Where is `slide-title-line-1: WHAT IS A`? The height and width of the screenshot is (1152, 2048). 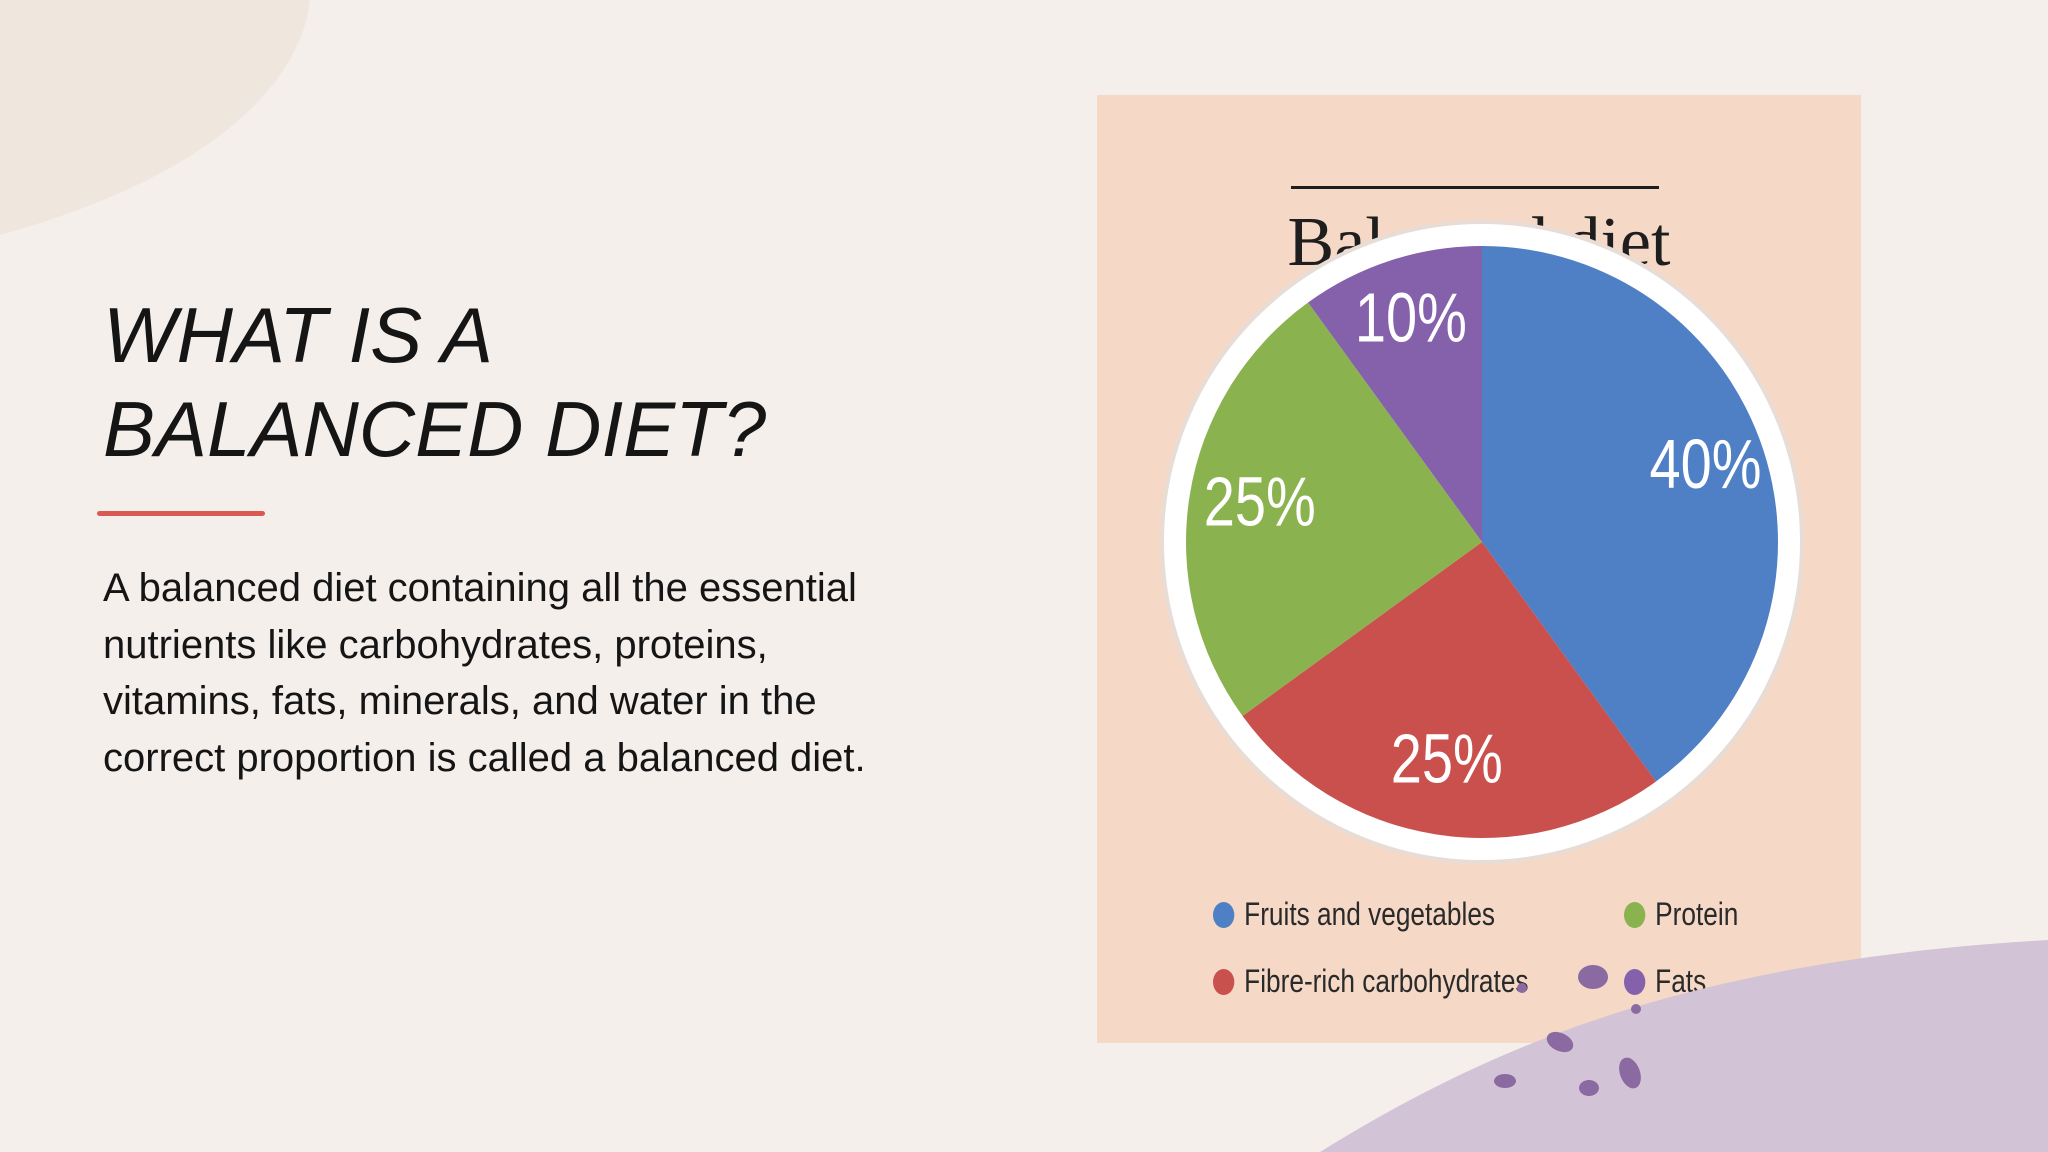 slide-title-line-1: WHAT IS A is located at coordinates (298, 335).